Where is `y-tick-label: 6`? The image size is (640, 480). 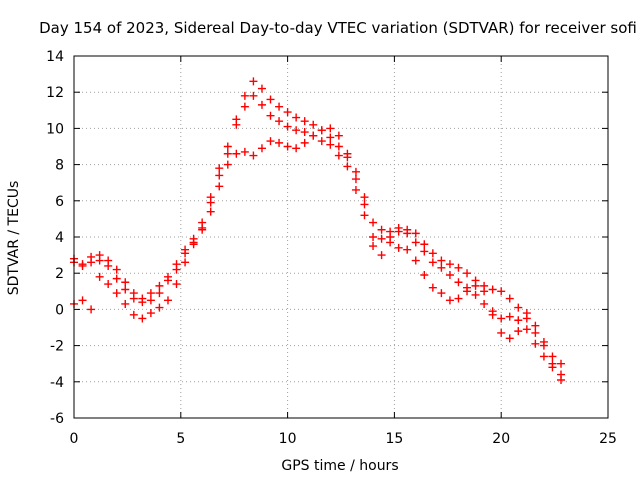 y-tick-label: 6 is located at coordinates (59, 202).